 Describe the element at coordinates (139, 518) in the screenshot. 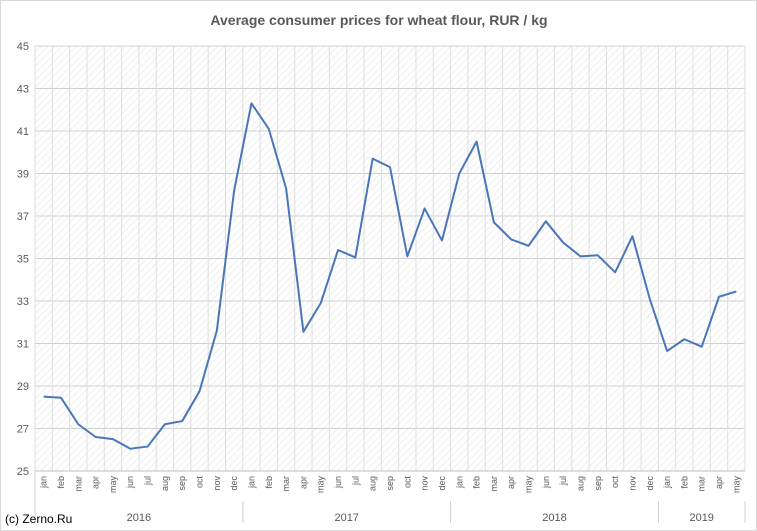

I see `year-label: 2016` at that location.